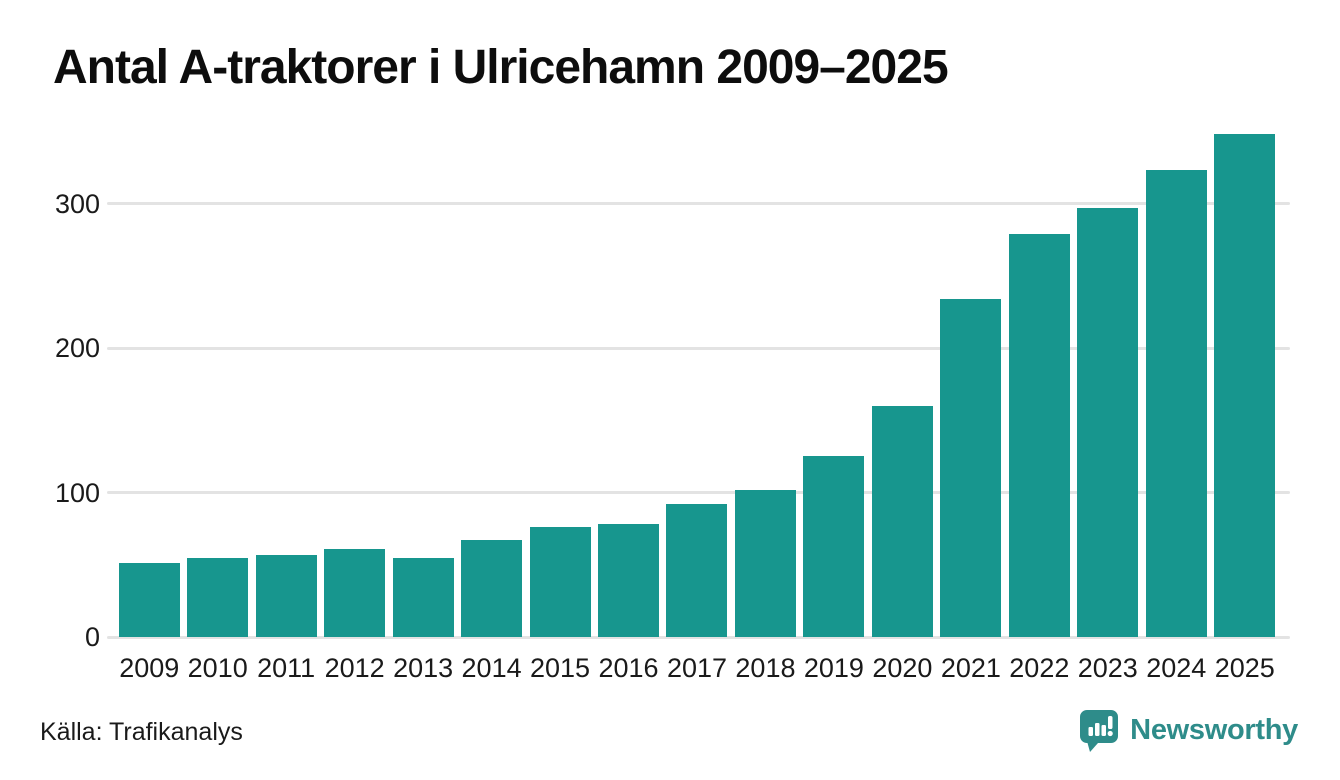 The height and width of the screenshot is (780, 1340). Describe the element at coordinates (629, 580) in the screenshot. I see `bar-2016` at that location.